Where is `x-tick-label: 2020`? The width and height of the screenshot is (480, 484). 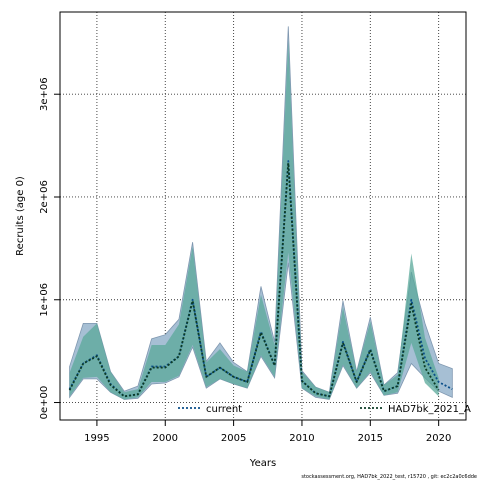 x-tick-label: 2020 is located at coordinates (438, 438).